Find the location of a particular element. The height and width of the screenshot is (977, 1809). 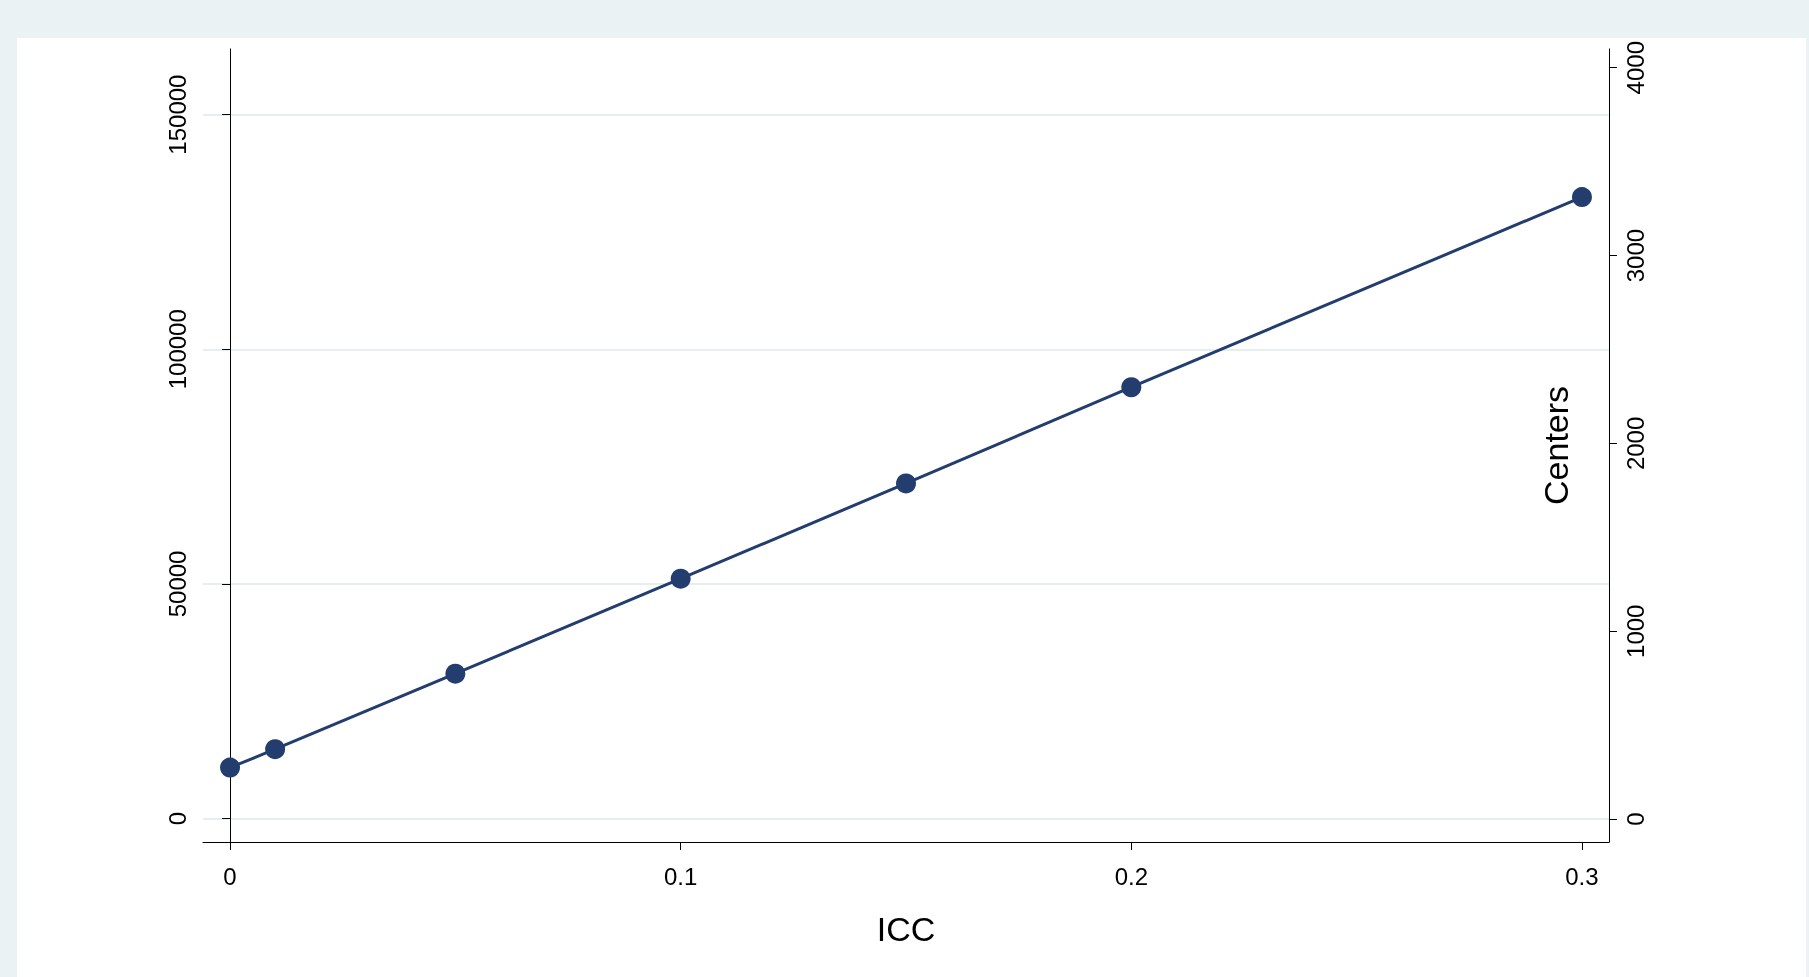

y2-tick-label: 2000 is located at coordinates (1635, 443).